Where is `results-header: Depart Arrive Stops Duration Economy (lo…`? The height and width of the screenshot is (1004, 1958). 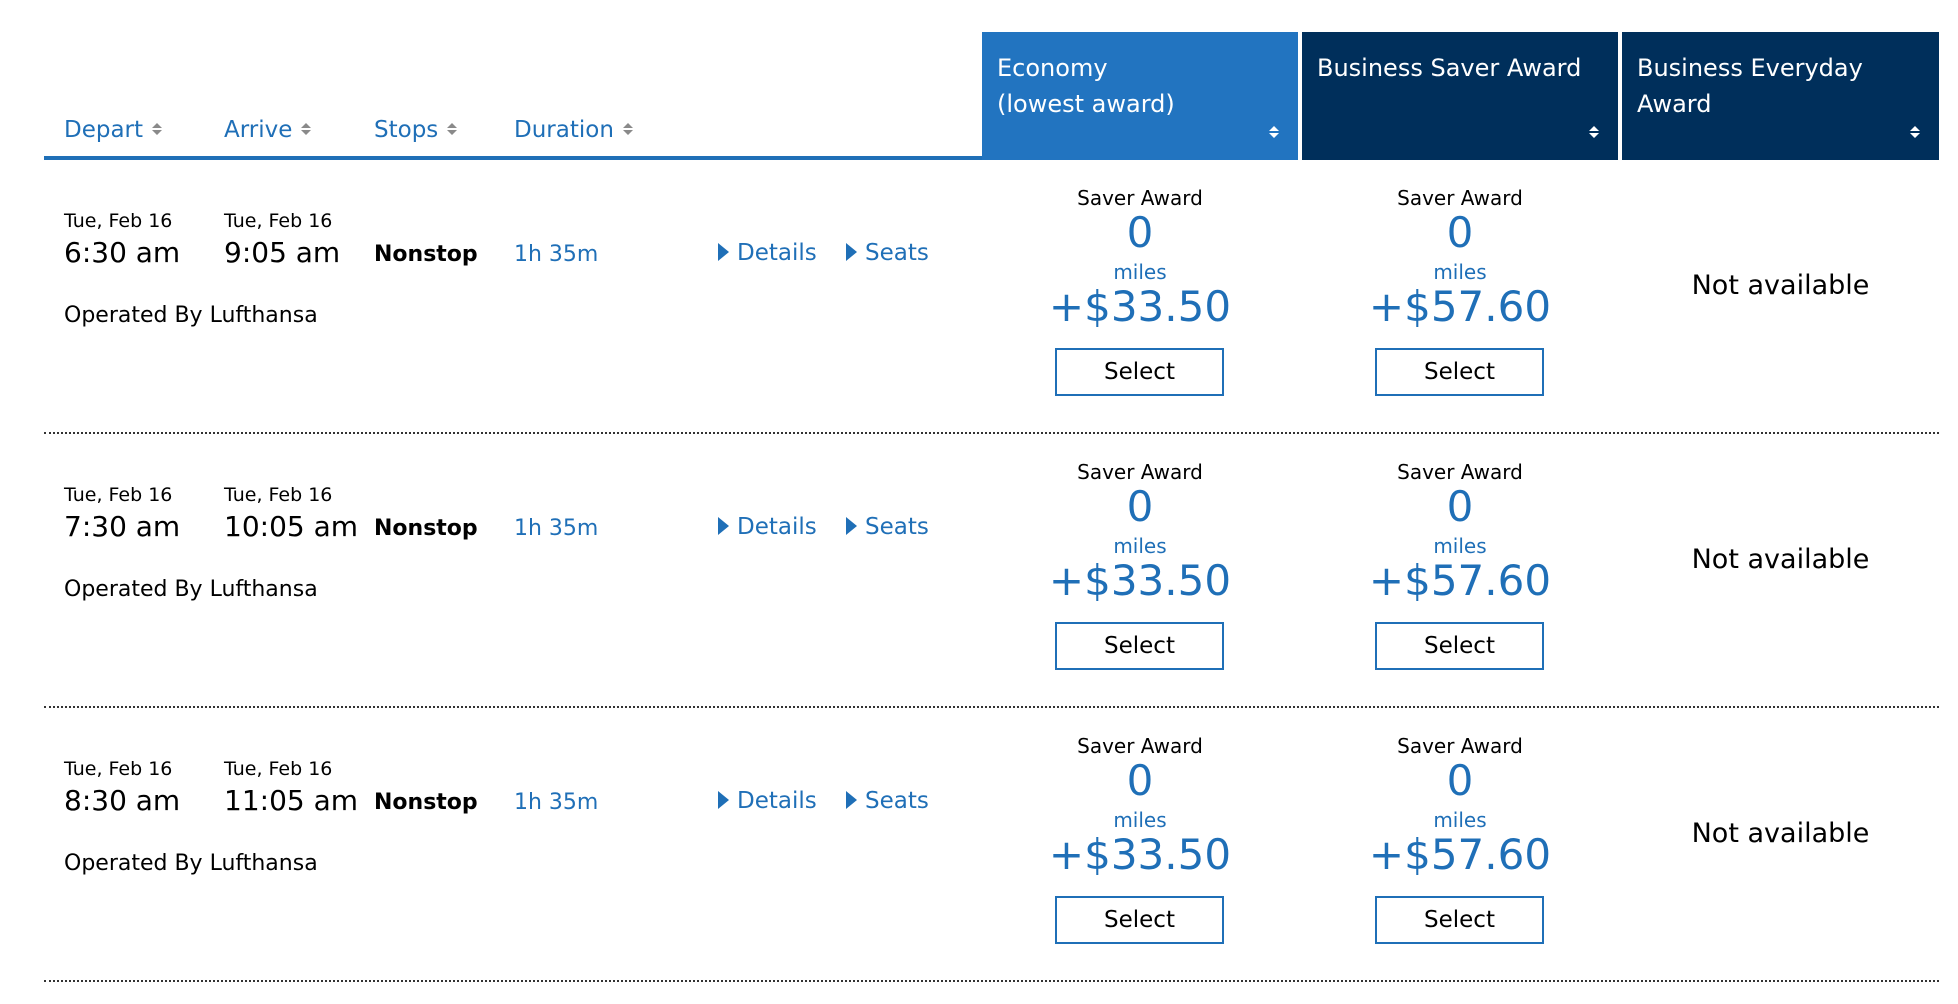
results-header: Depart Arrive Stops Duration Economy (lo… is located at coordinates (991, 96).